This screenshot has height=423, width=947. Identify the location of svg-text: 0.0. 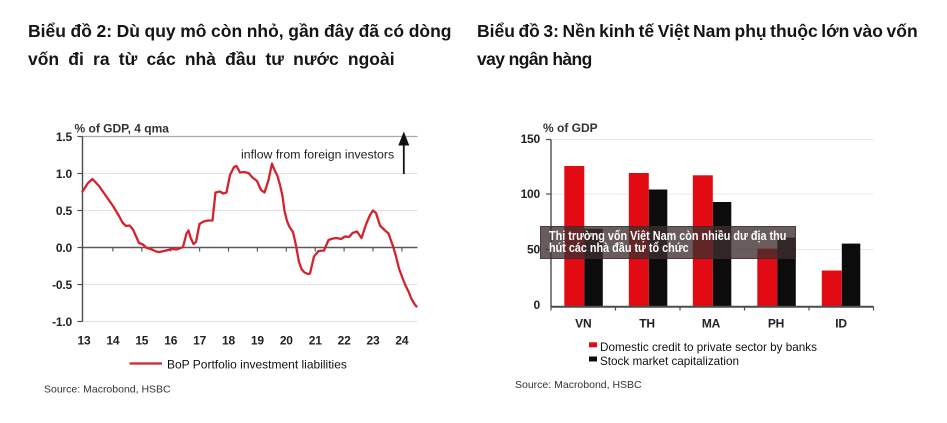
(64, 248).